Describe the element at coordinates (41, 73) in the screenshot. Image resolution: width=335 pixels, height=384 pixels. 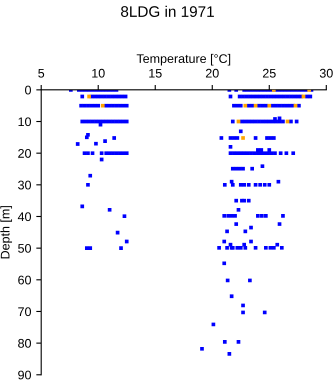
I see `x-tick-label: 5` at that location.